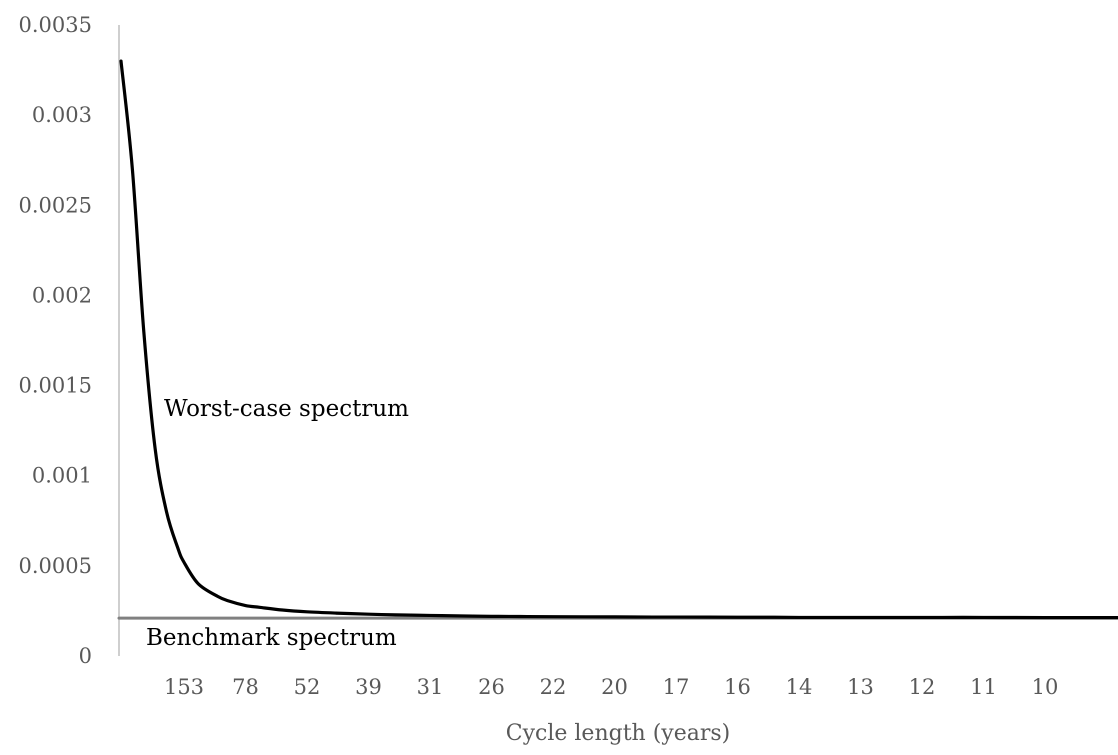  I want to click on x-tick-label: 14, so click(799, 687).